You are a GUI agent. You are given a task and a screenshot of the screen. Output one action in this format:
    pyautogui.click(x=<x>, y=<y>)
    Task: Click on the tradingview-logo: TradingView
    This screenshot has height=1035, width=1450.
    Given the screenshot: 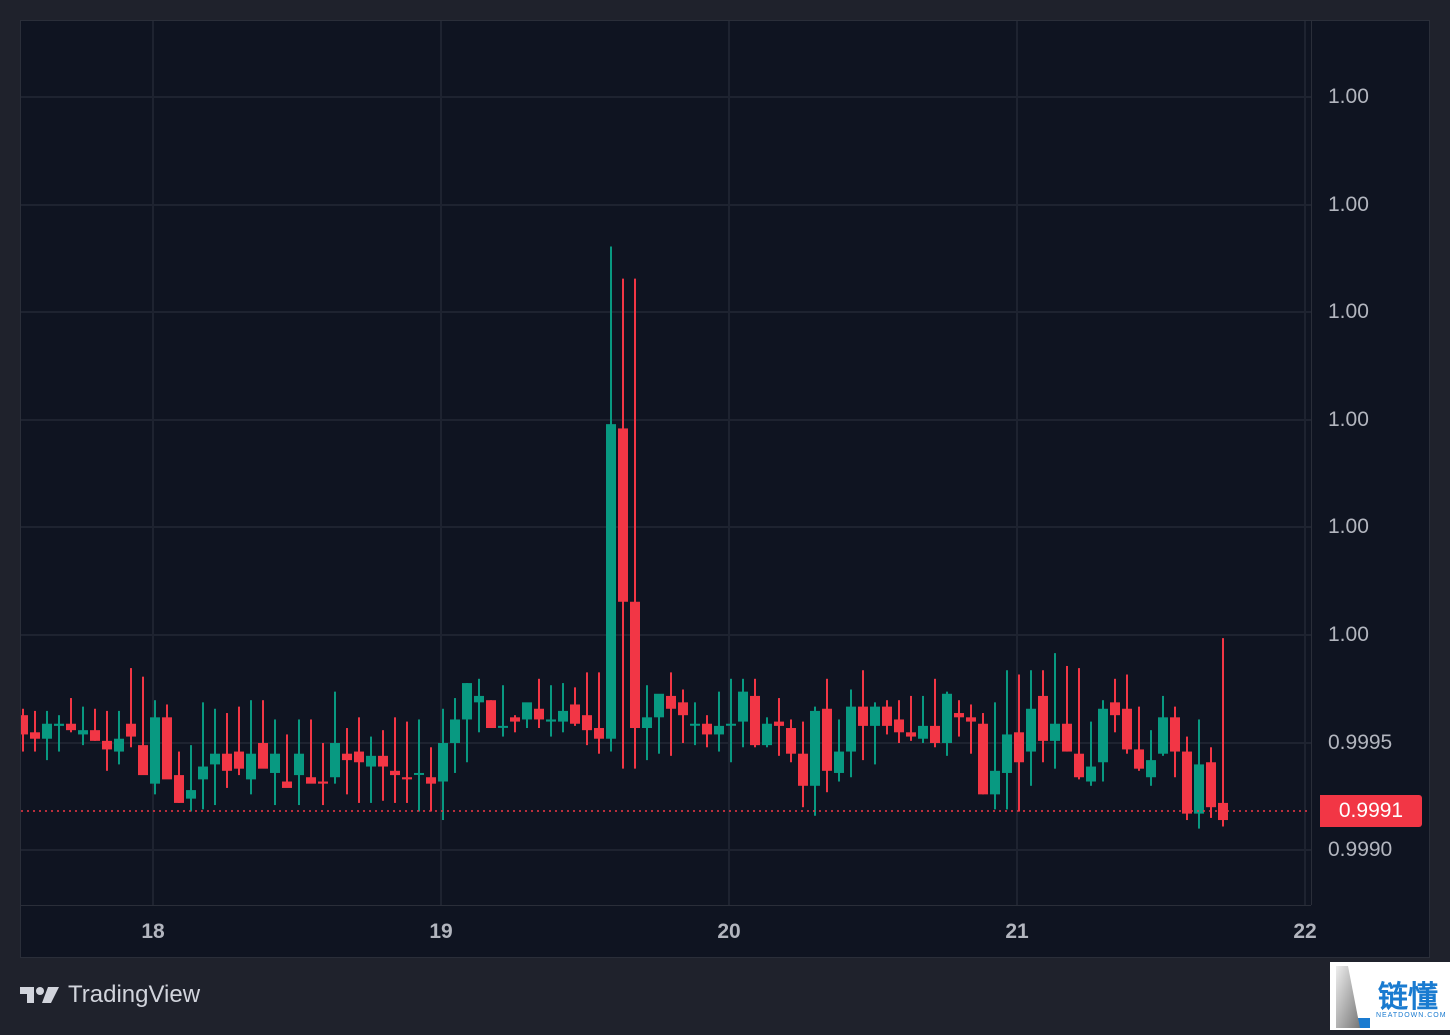 What is the action you would take?
    pyautogui.click(x=110, y=995)
    